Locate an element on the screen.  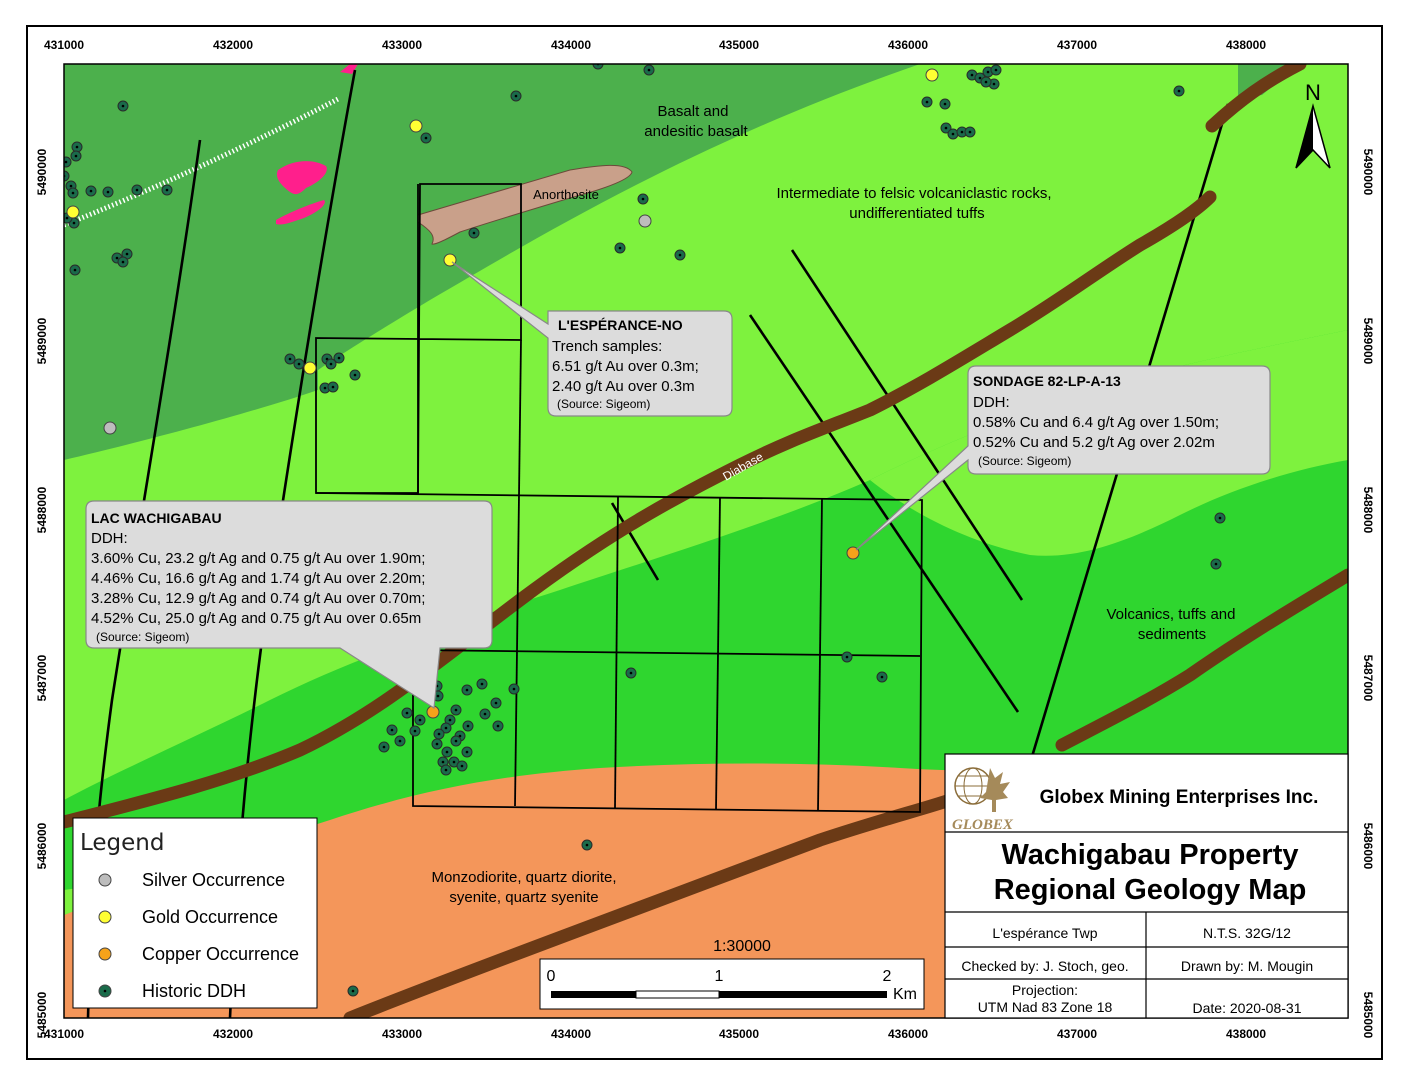
y-tick-label: 5485000 is located at coordinates (42, 1014).